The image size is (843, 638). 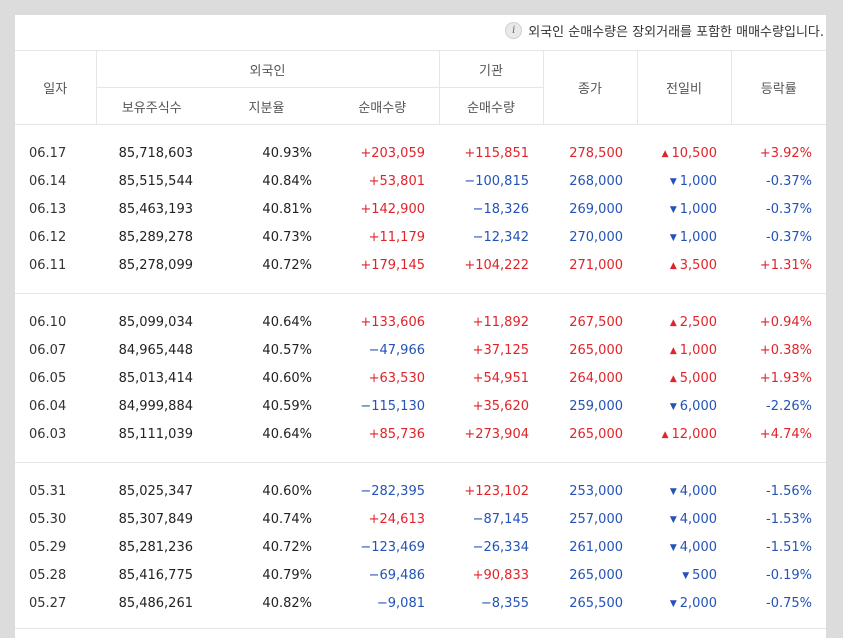 I want to click on cell-date: 06.03, so click(x=48, y=434).